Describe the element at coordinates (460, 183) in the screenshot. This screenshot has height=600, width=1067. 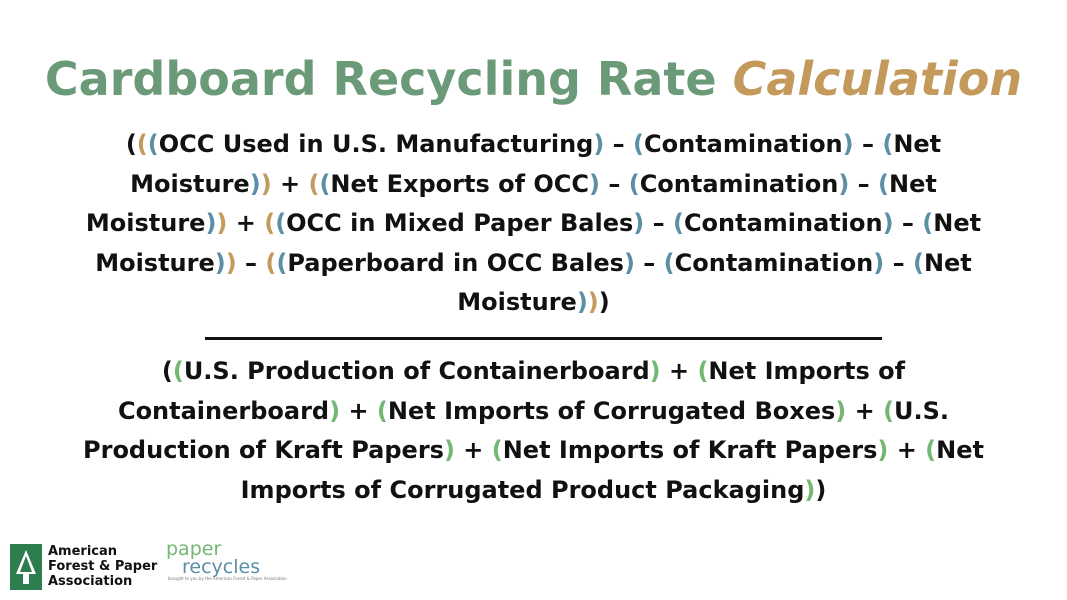
I see `term: Net Exports of OCC` at that location.